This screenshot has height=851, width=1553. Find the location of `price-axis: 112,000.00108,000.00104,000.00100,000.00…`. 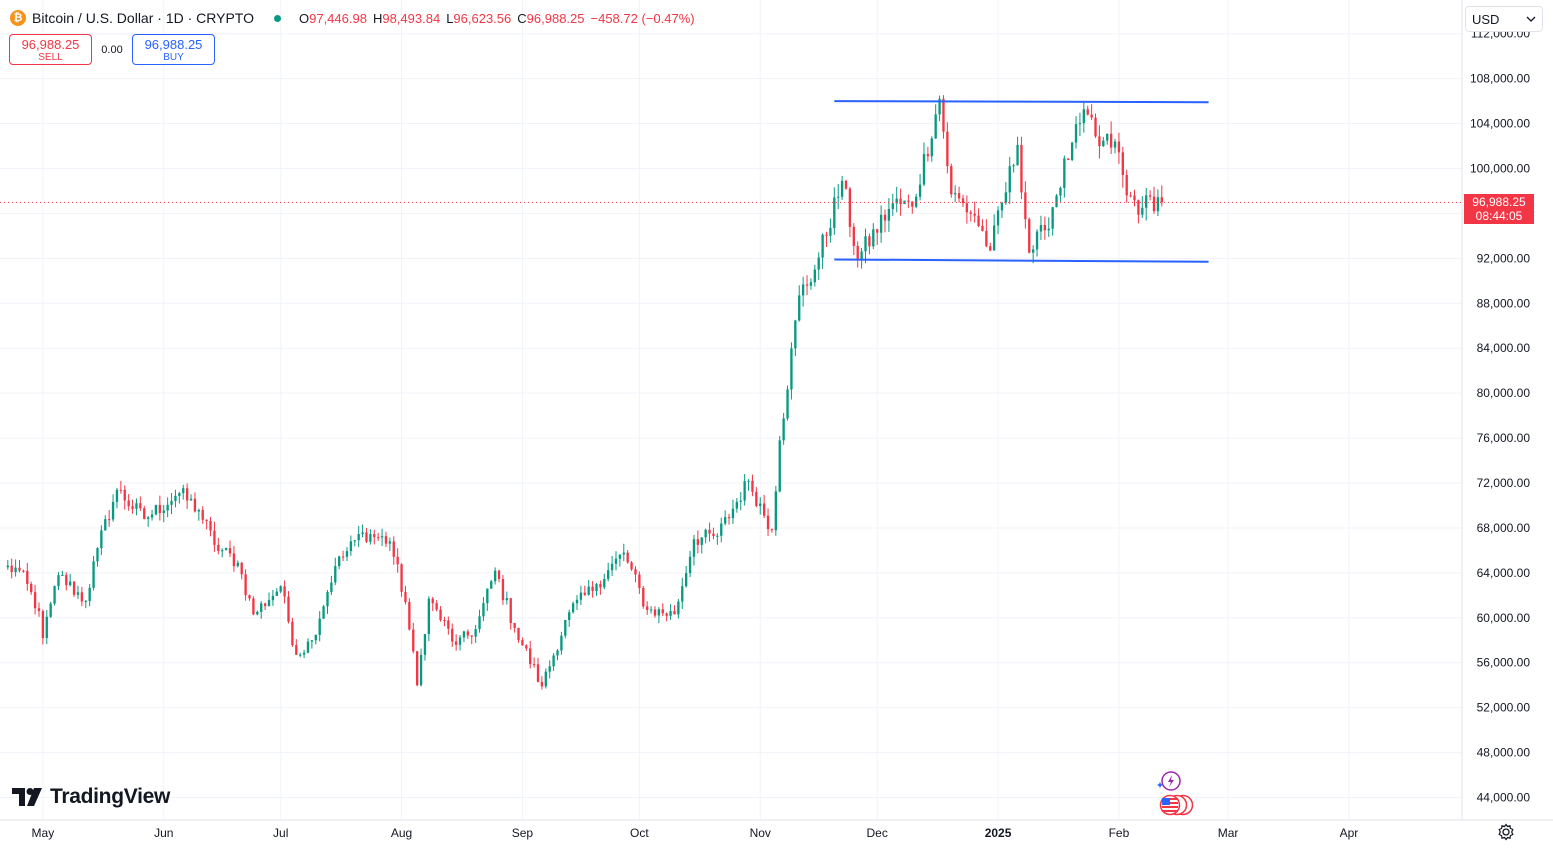

price-axis: 112,000.00108,000.00104,000.00100,000.00… is located at coordinates (1500, 416).